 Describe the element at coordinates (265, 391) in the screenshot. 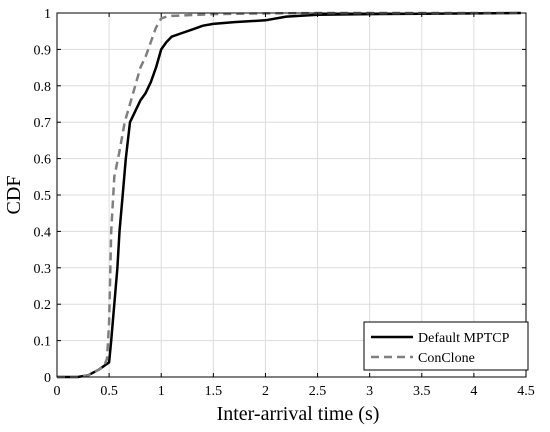

I see `x-tick-label: 2` at that location.